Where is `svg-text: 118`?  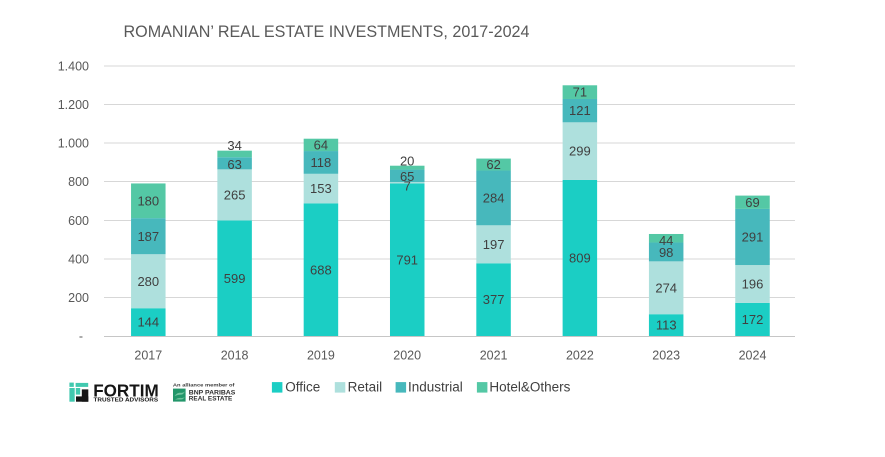
svg-text: 118 is located at coordinates (321, 162).